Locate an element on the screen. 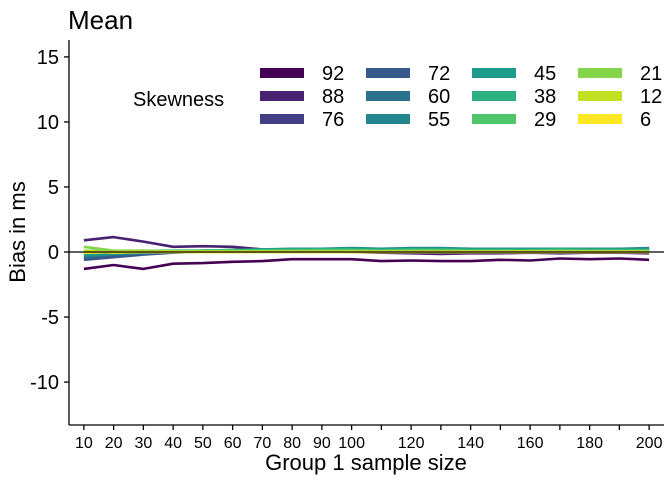  legend-label-76: 76 is located at coordinates (333, 120).